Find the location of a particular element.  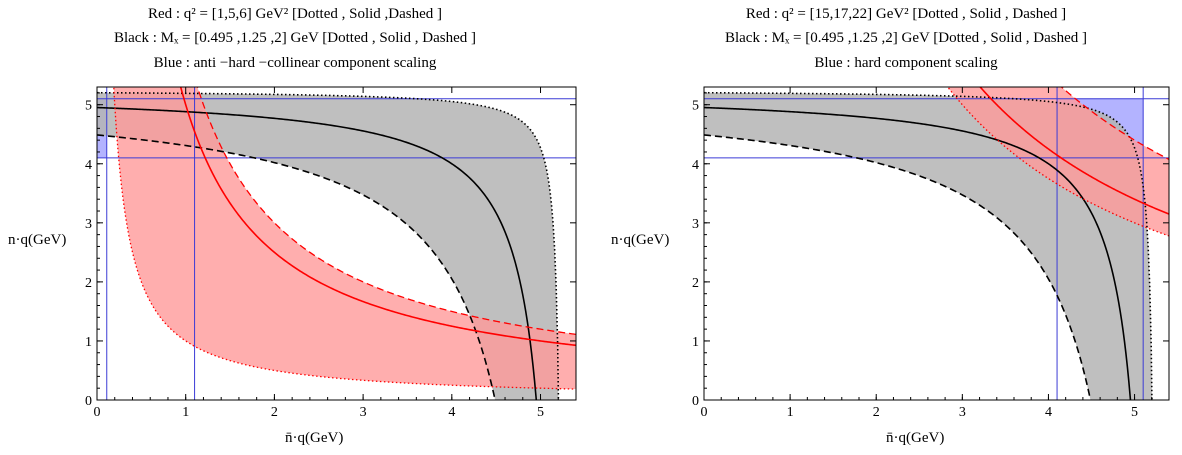

red-band is located at coordinates (1058, 161).